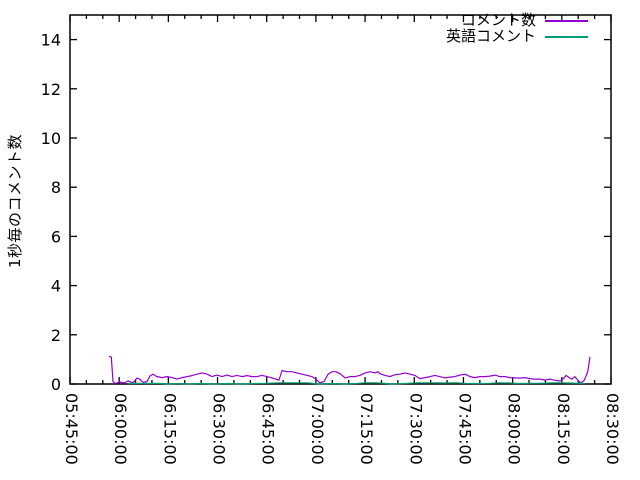 The image size is (640, 480). Describe the element at coordinates (169, 429) in the screenshot. I see `x-tick-label: 06:15:00` at that location.